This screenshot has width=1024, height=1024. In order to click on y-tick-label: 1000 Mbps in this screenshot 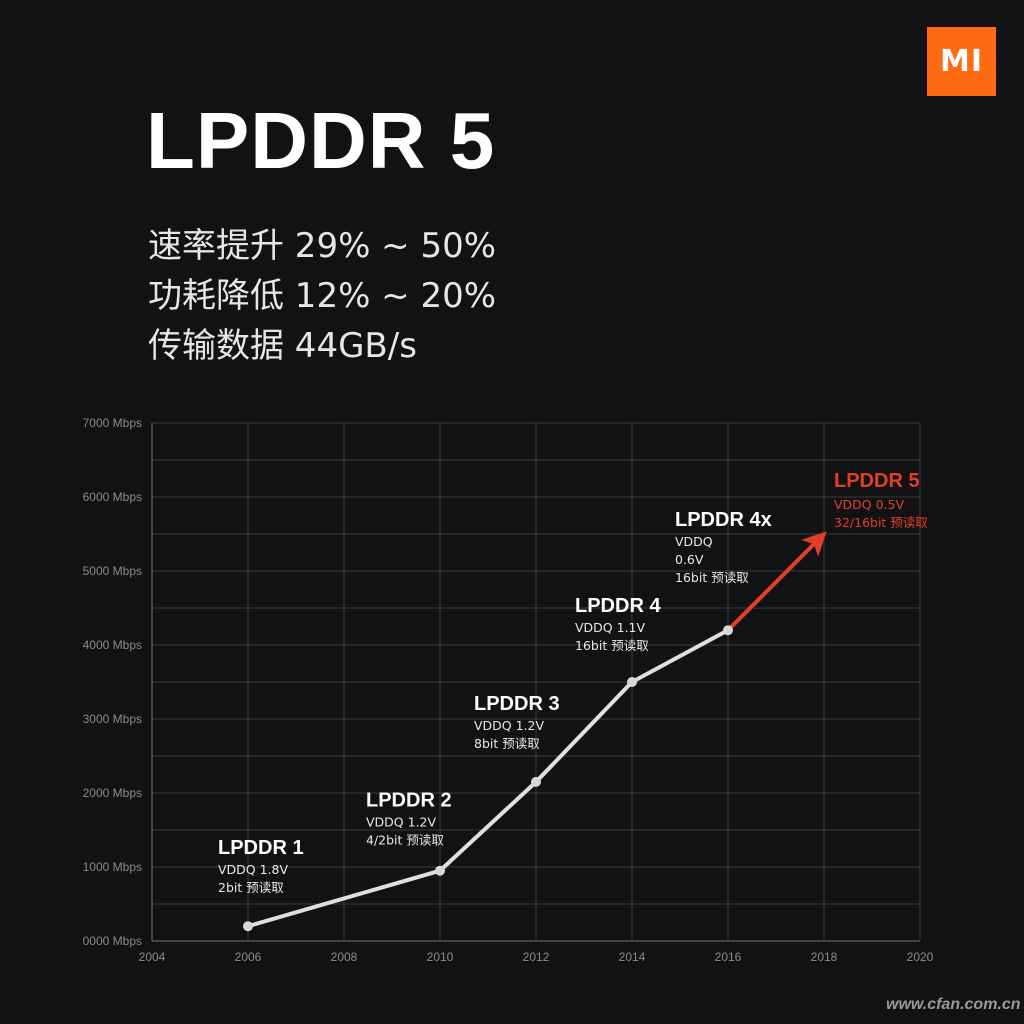, I will do `click(112, 867)`.